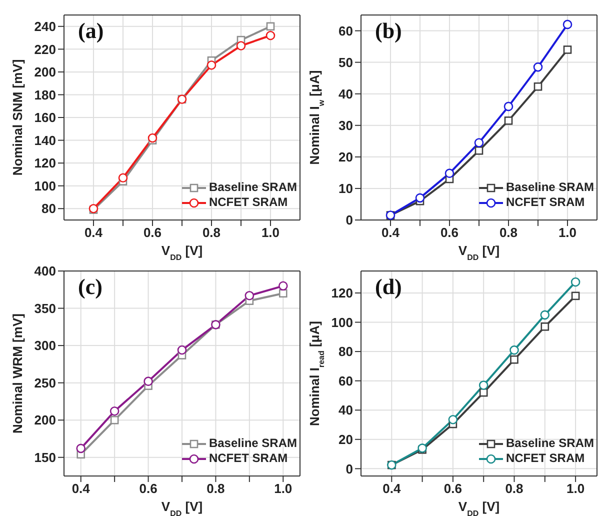 The width and height of the screenshot is (610, 516). I want to click on y-tick-label: 400, so click(45, 271).